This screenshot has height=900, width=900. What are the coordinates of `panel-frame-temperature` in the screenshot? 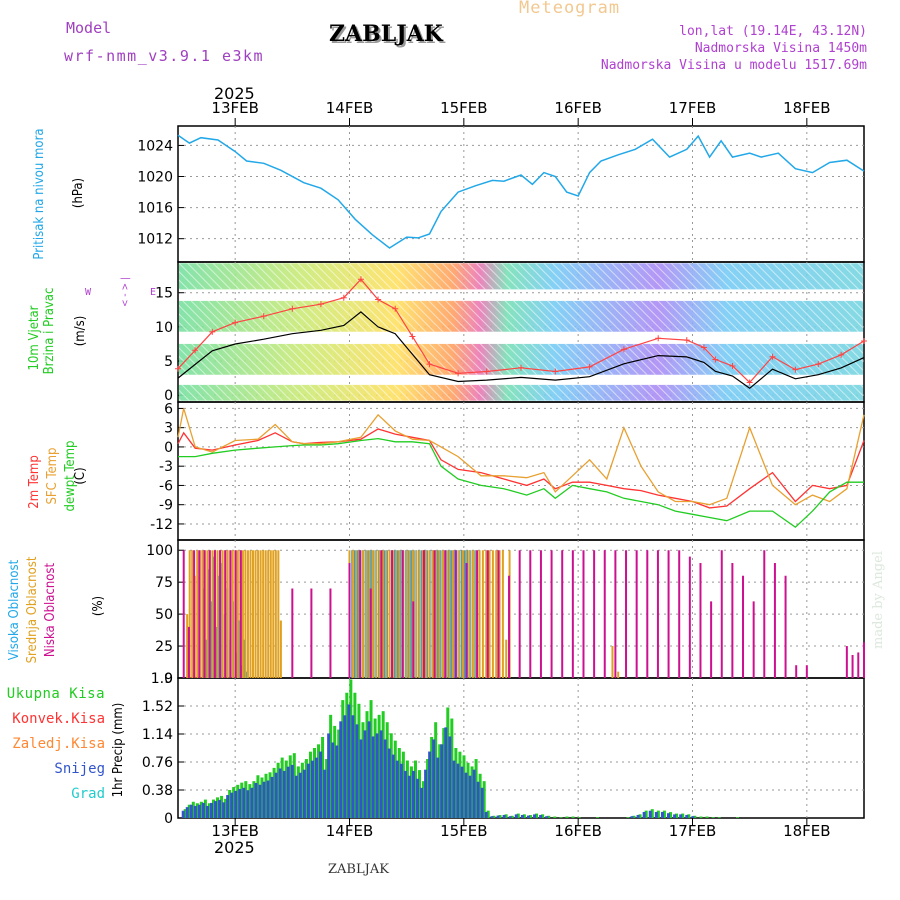 It's located at (521, 471).